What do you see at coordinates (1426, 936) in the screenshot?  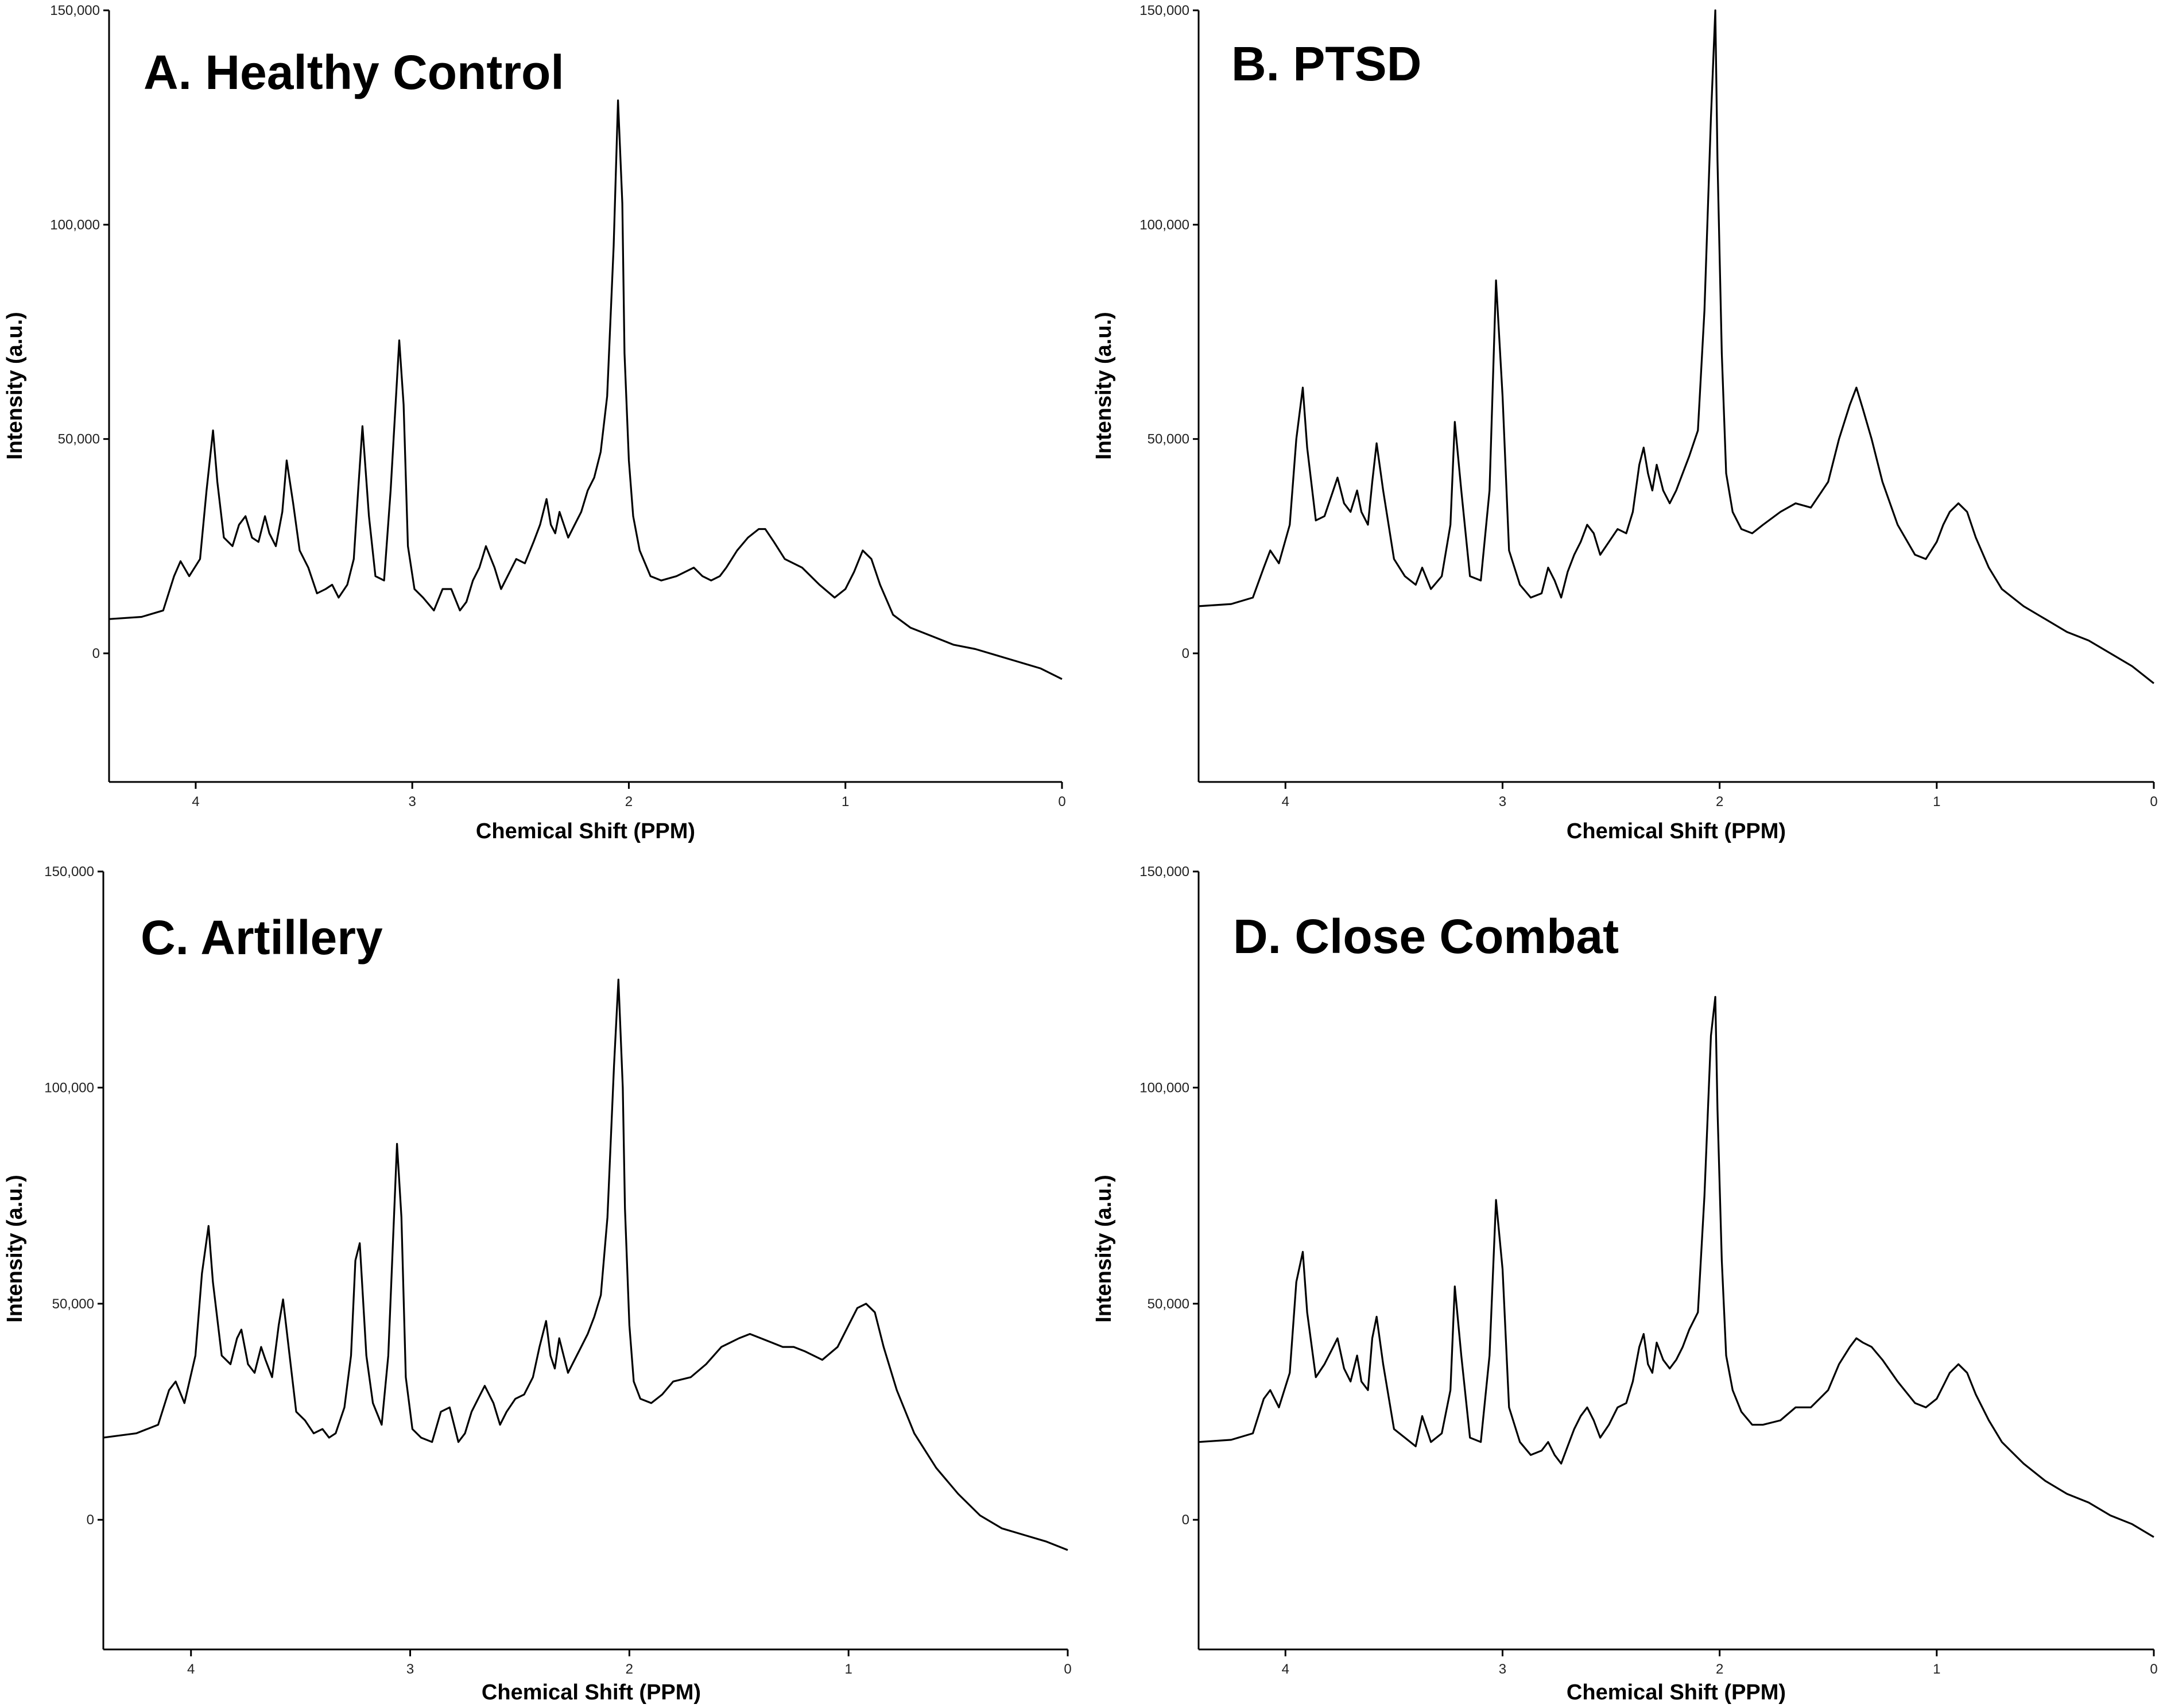 I see `panel-title: D. Close Combat` at bounding box center [1426, 936].